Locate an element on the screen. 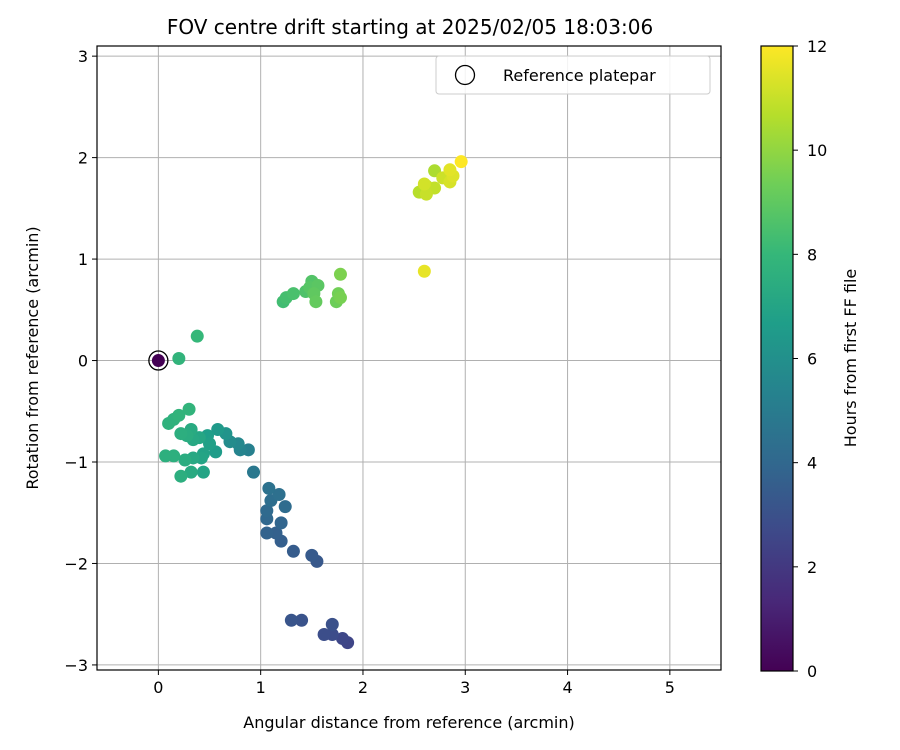 This screenshot has width=900, height=750. legend: Reference platepar is located at coordinates (573, 75).